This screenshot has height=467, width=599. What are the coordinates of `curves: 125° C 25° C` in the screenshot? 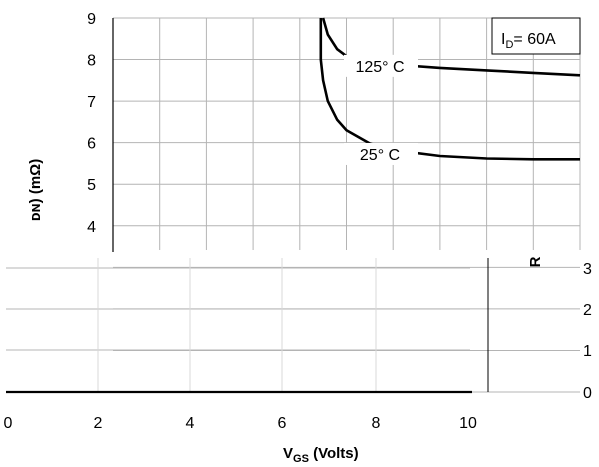 It's located at (450, 91).